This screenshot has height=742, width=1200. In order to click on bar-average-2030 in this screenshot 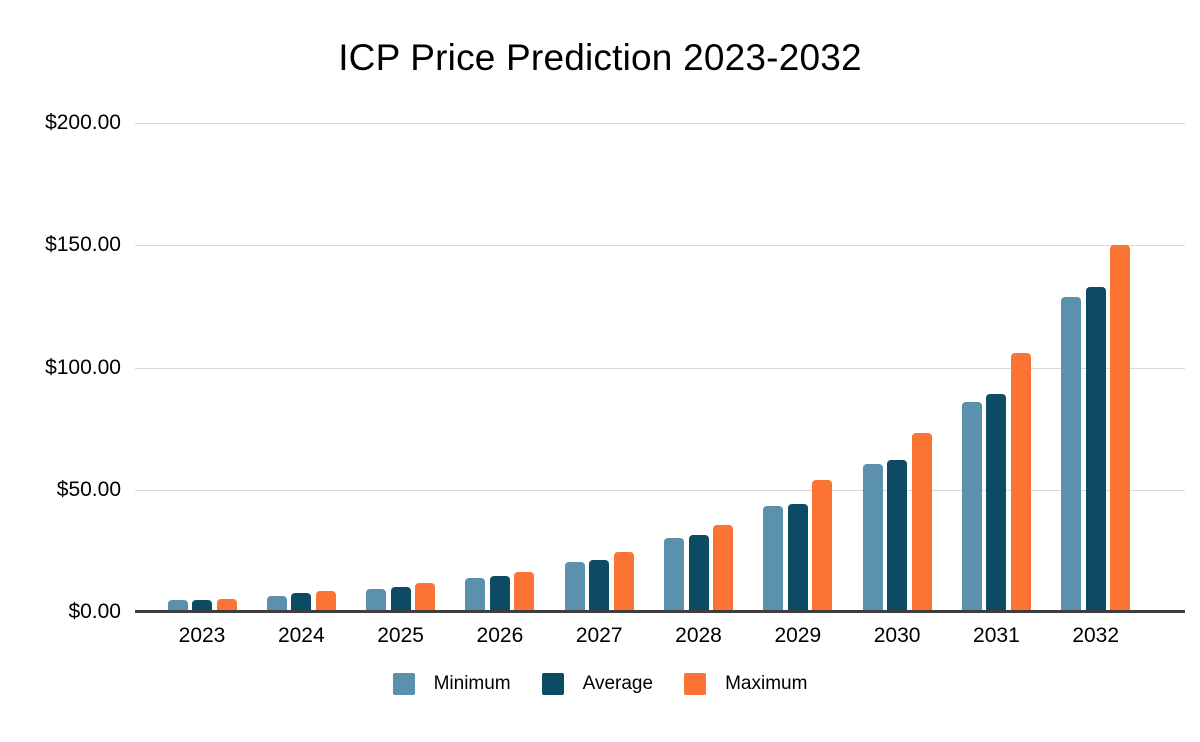, I will do `click(897, 535)`.